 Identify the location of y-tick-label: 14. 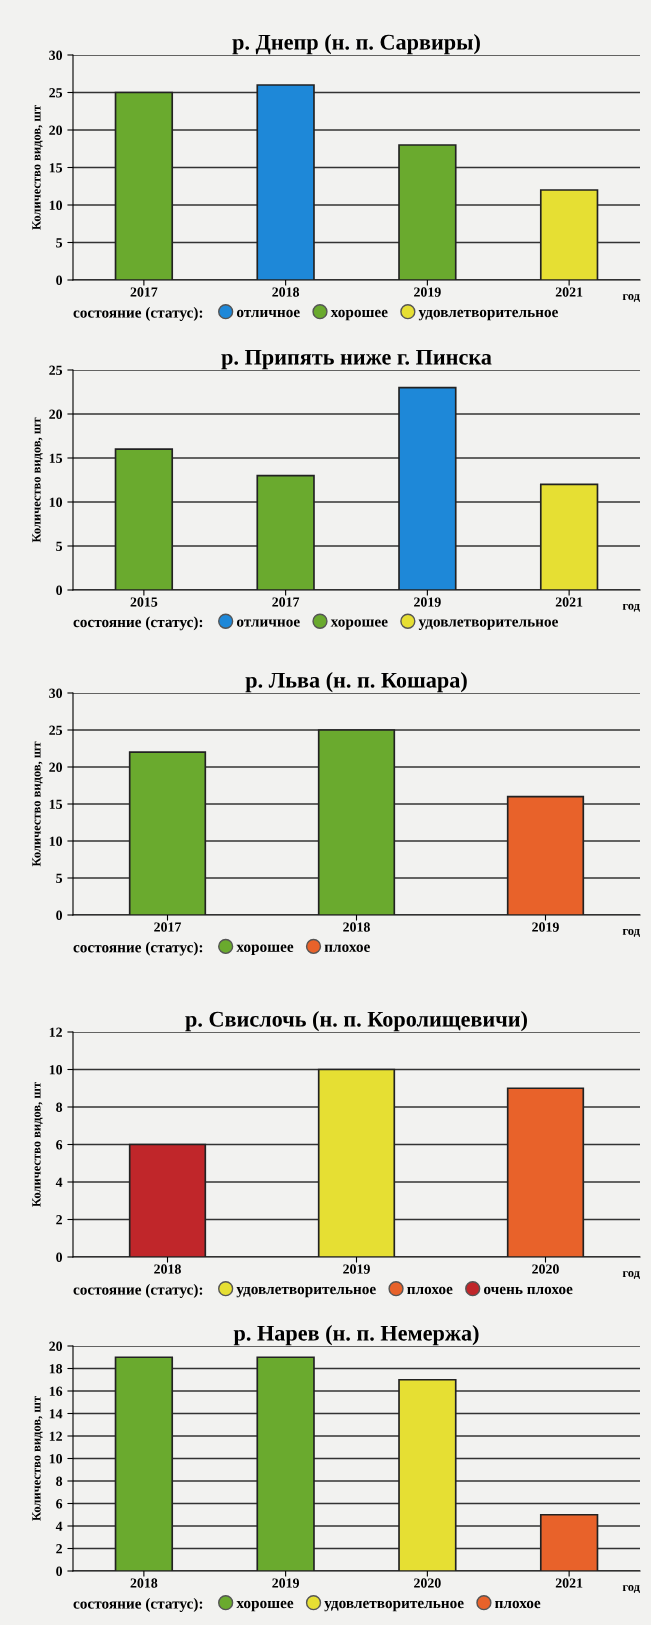
(56, 1414).